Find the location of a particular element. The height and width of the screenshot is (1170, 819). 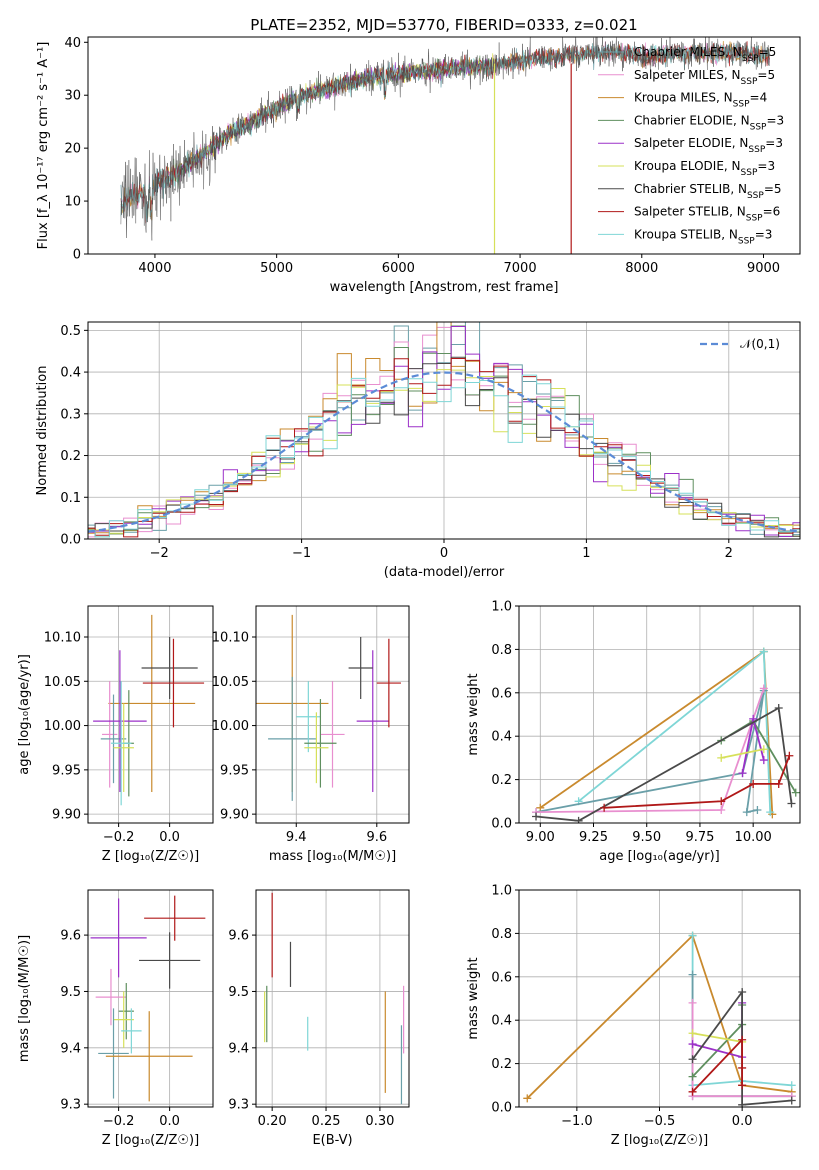

tick-label-y: 0.1 is located at coordinates (70, 498).